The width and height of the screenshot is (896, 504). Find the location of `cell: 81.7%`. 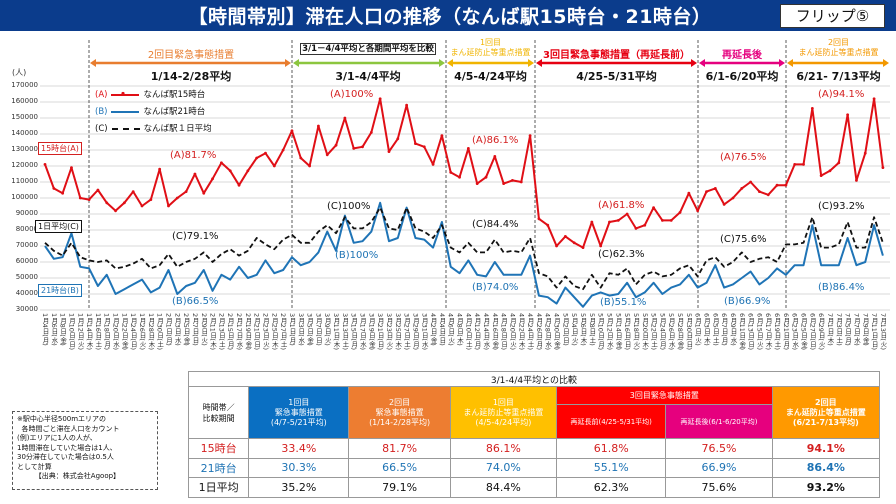

cell: 81.7% is located at coordinates (399, 448).